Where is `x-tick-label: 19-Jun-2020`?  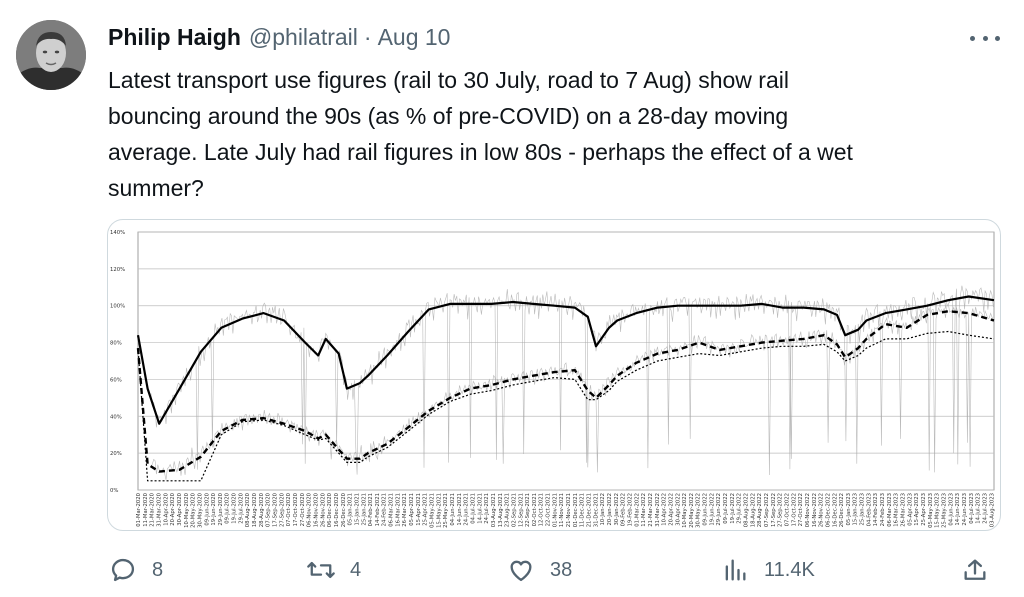 x-tick-label: 19-Jun-2020 is located at coordinates (214, 508).